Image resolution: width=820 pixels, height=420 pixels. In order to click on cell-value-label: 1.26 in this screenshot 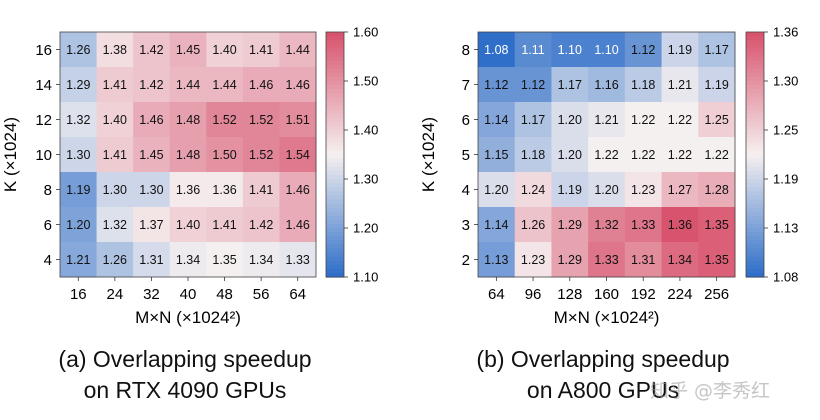, I will do `click(533, 225)`.